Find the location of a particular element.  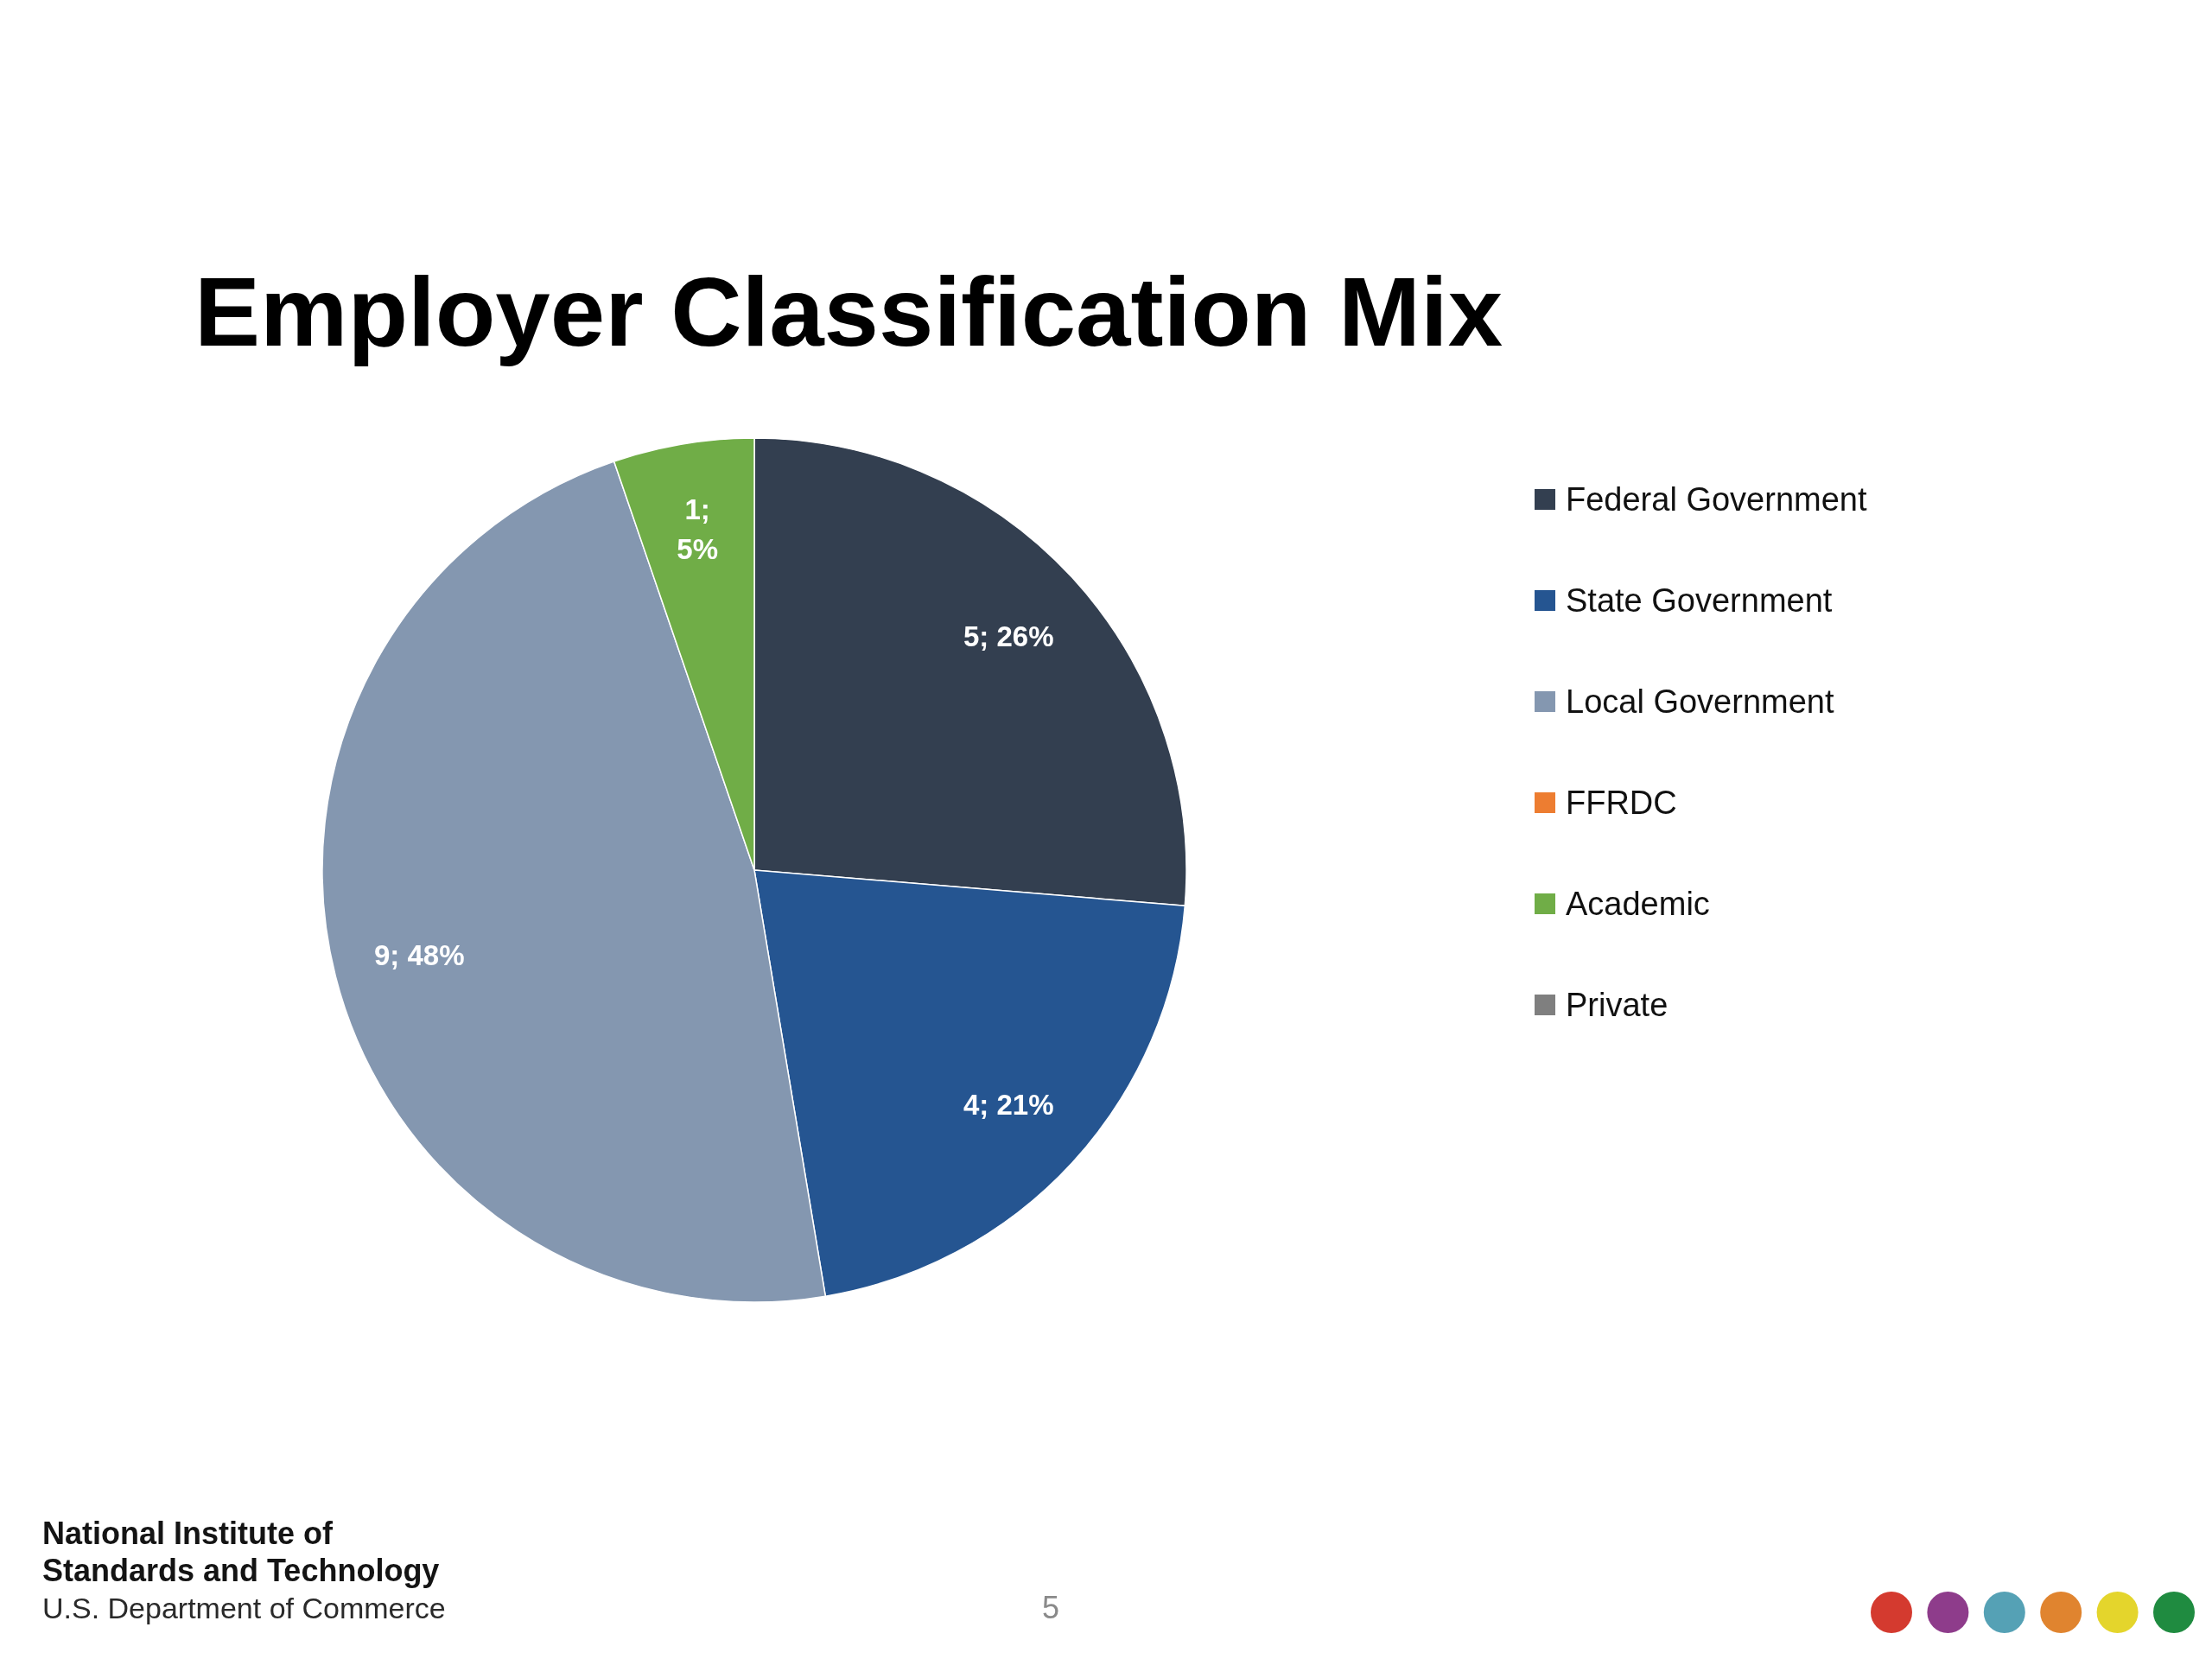

legend-label: Academic is located at coordinates (1638, 904).